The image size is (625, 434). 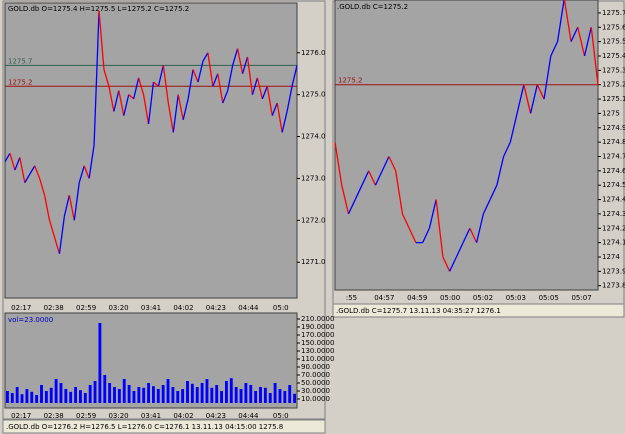 What do you see at coordinates (350, 81) in the screenshot?
I see `reference-label: 1275.2` at bounding box center [350, 81].